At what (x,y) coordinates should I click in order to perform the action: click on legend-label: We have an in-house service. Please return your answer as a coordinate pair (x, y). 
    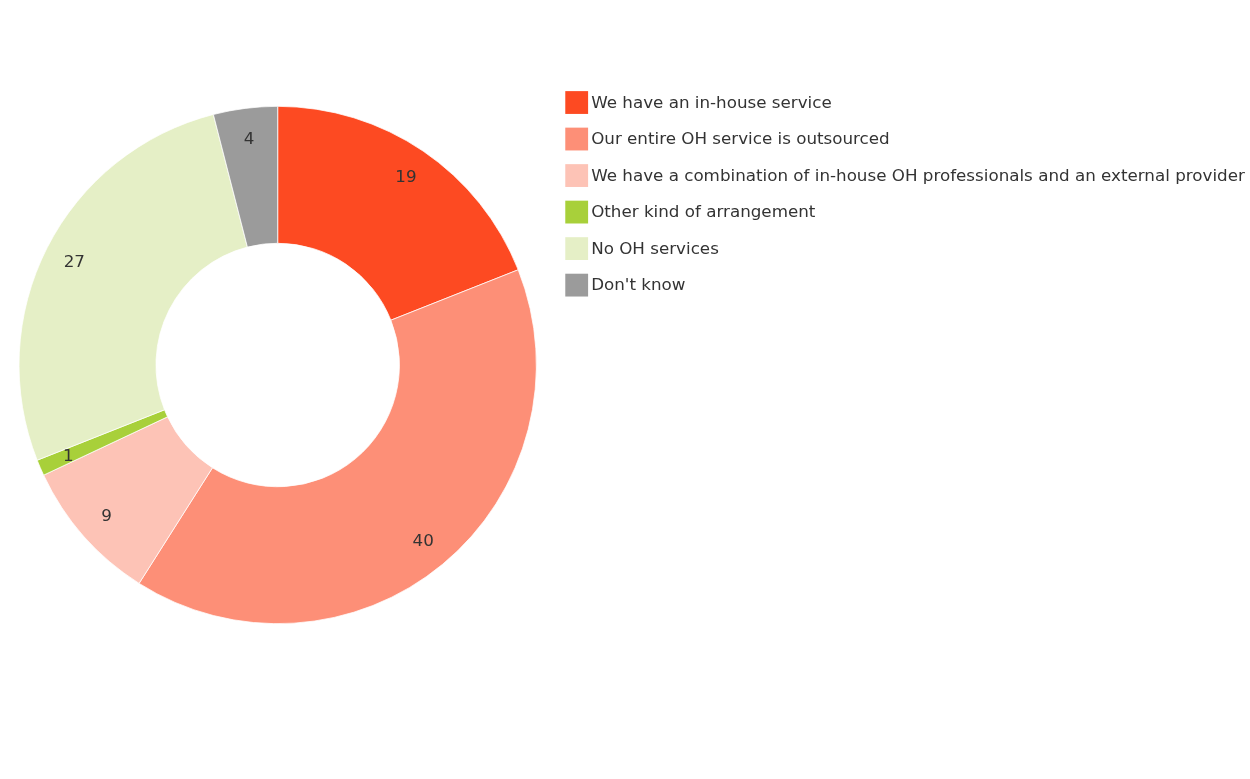
    Looking at the image, I should click on (711, 101).